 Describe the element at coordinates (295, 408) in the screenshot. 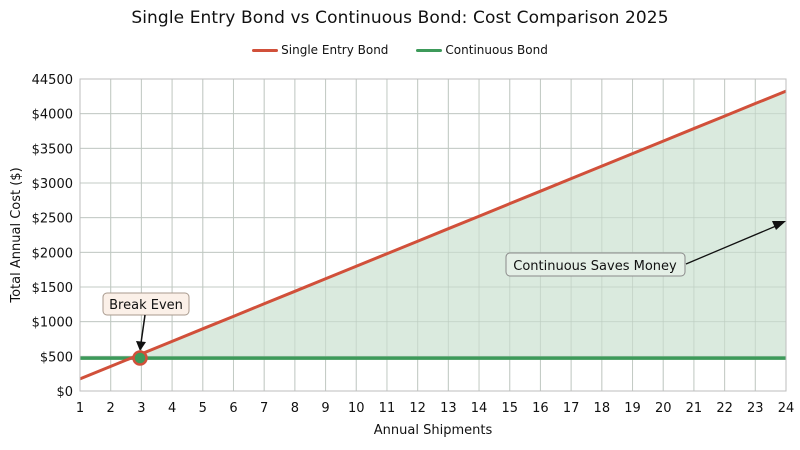

I see `x-tick-label: 8` at that location.